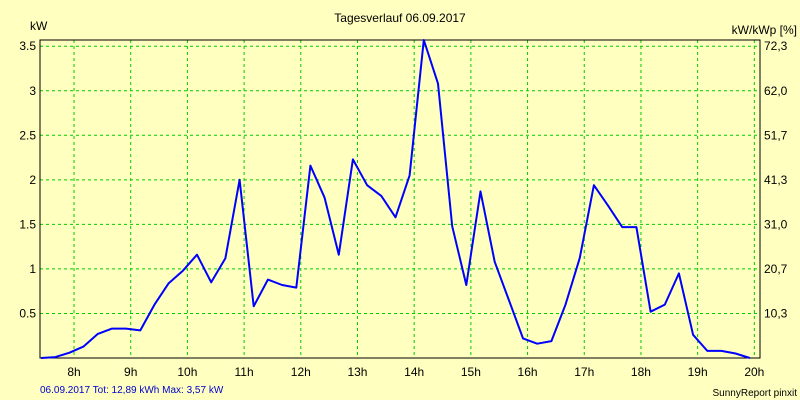 Image resolution: width=800 pixels, height=400 pixels. I want to click on y2-tick-label: 10,3, so click(776, 313).